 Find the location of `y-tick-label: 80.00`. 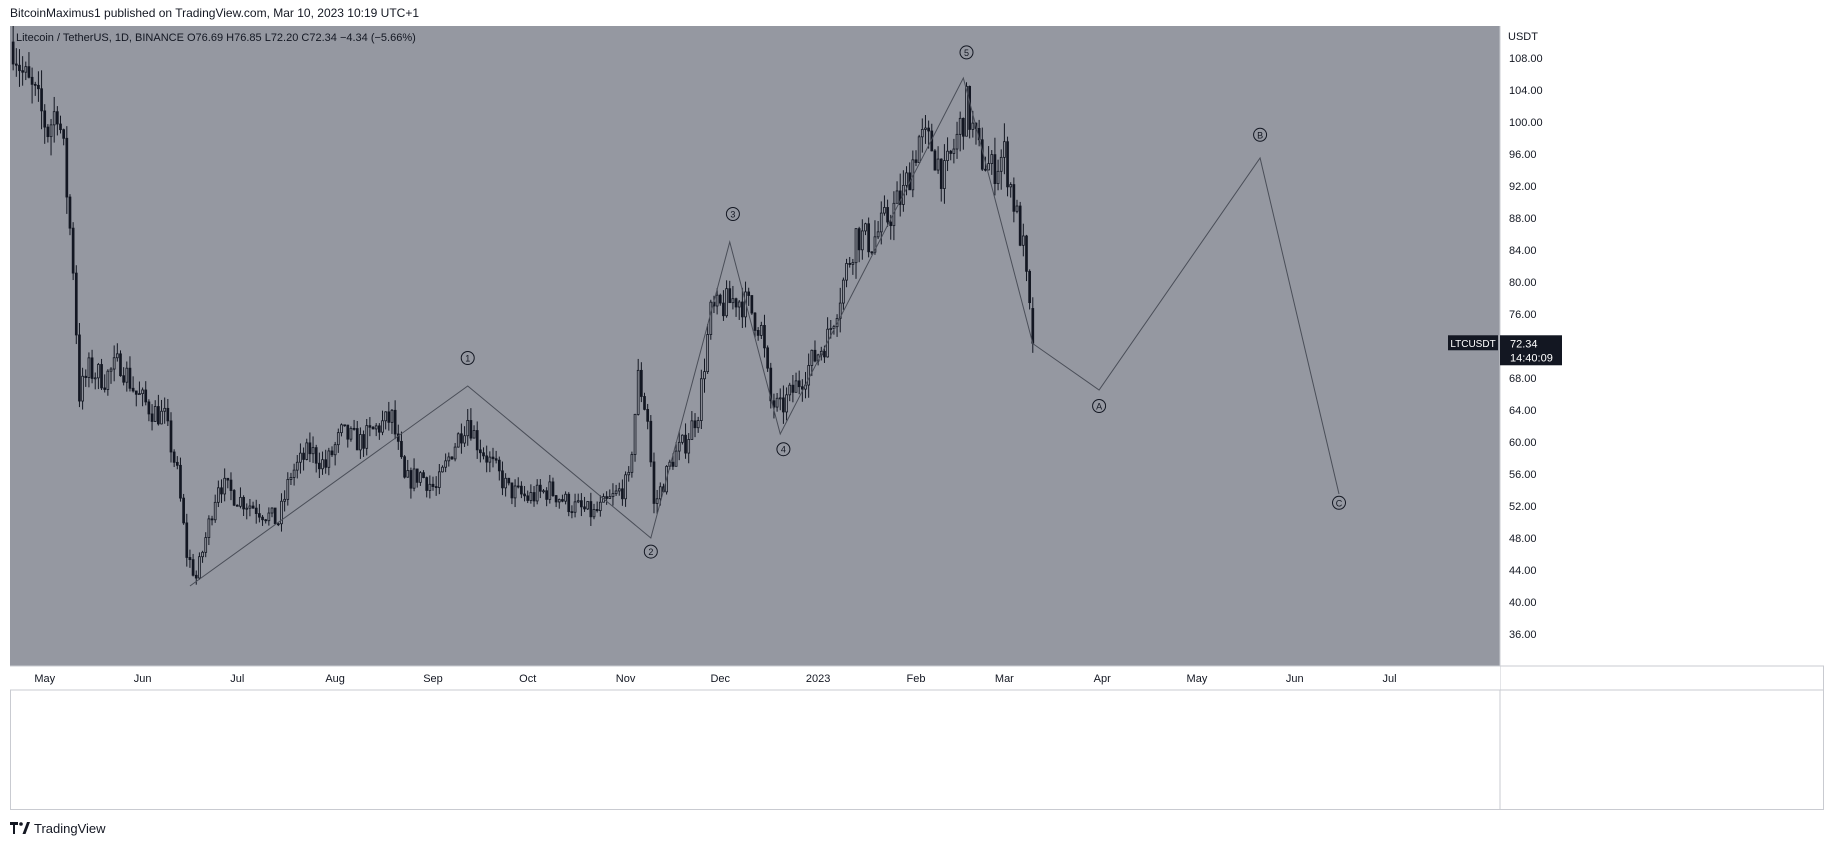

y-tick-label: 80.00 is located at coordinates (1523, 283).